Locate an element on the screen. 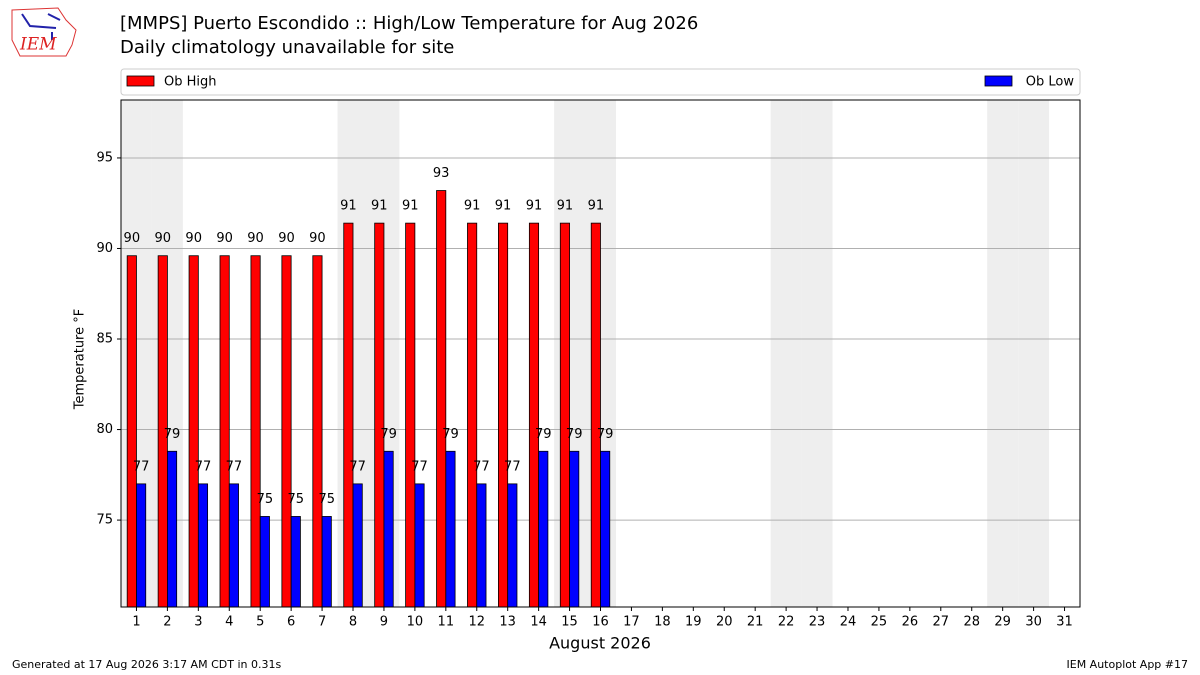  x-tick-label: 30 is located at coordinates (1033, 622).